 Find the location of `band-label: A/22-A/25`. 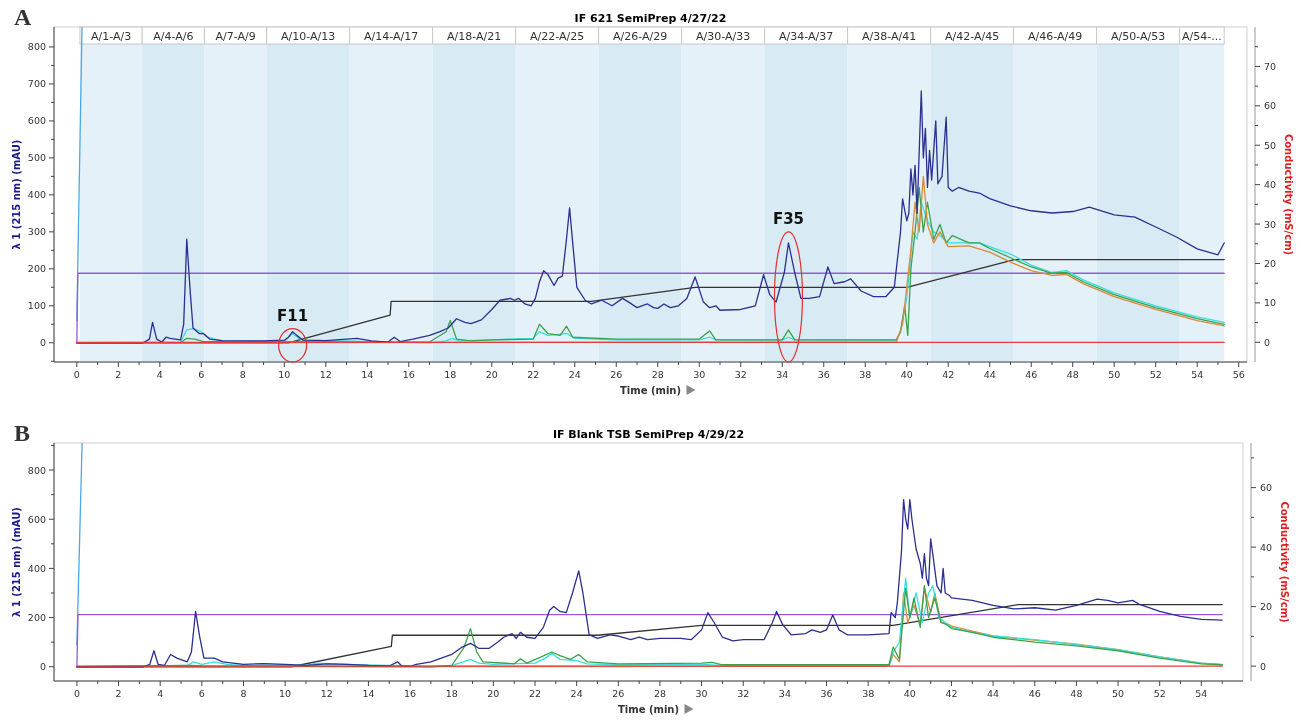

band-label: A/22-A/25 is located at coordinates (557, 36).